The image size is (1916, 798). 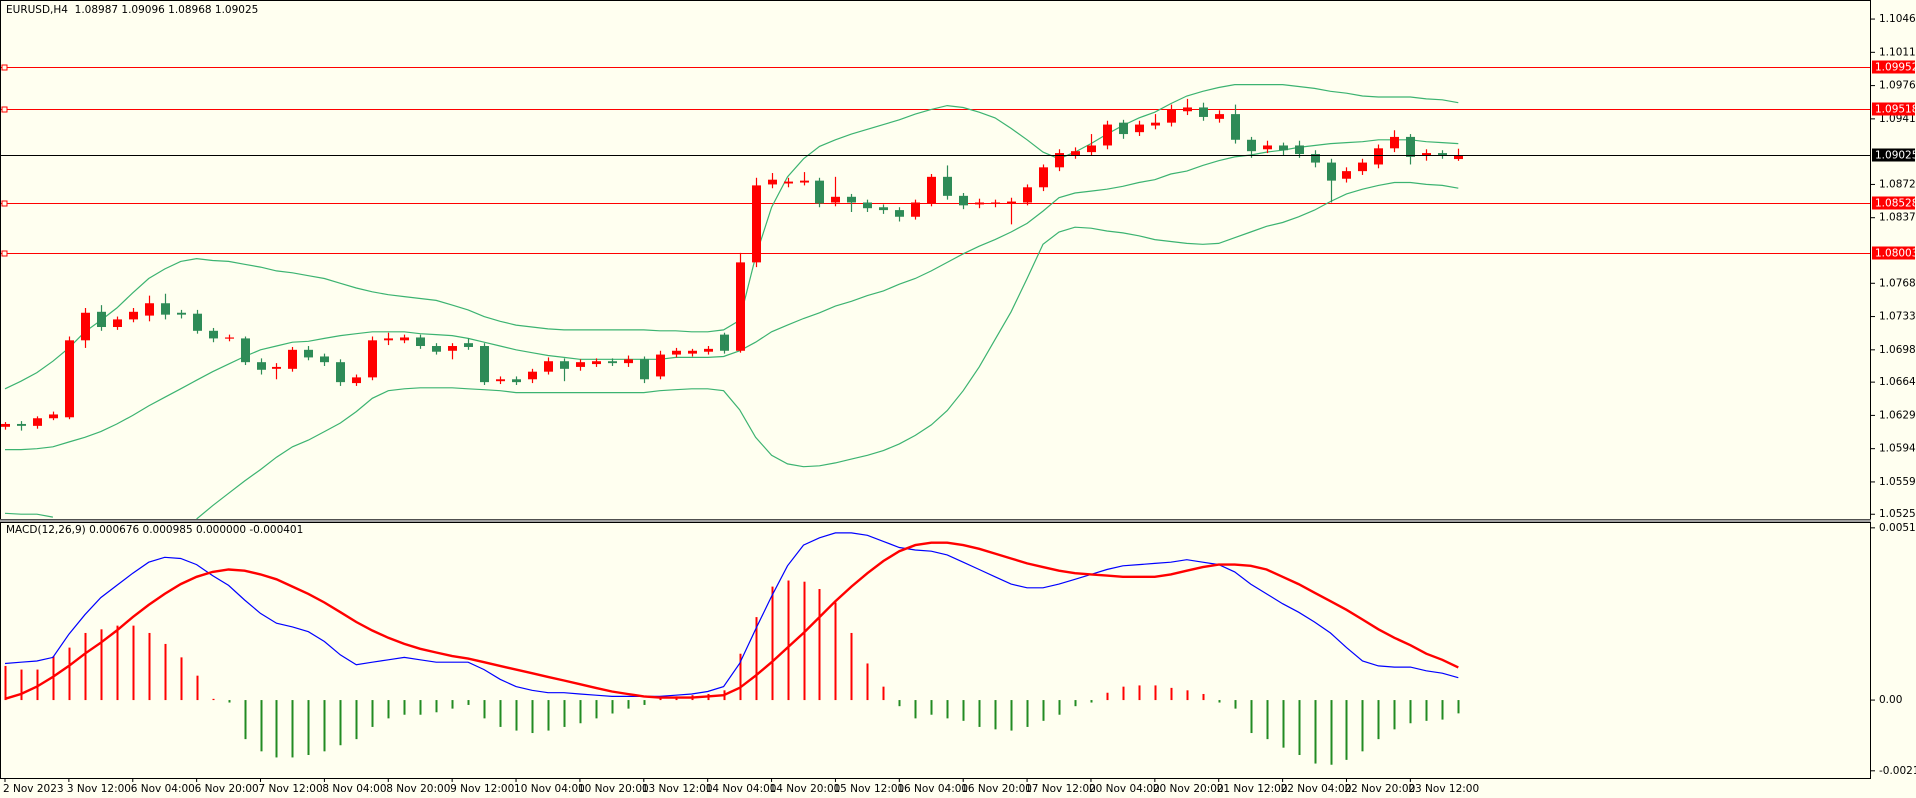 What do you see at coordinates (549, 789) in the screenshot?
I see `x-tick-label: 10 Nov 04:00` at bounding box center [549, 789].